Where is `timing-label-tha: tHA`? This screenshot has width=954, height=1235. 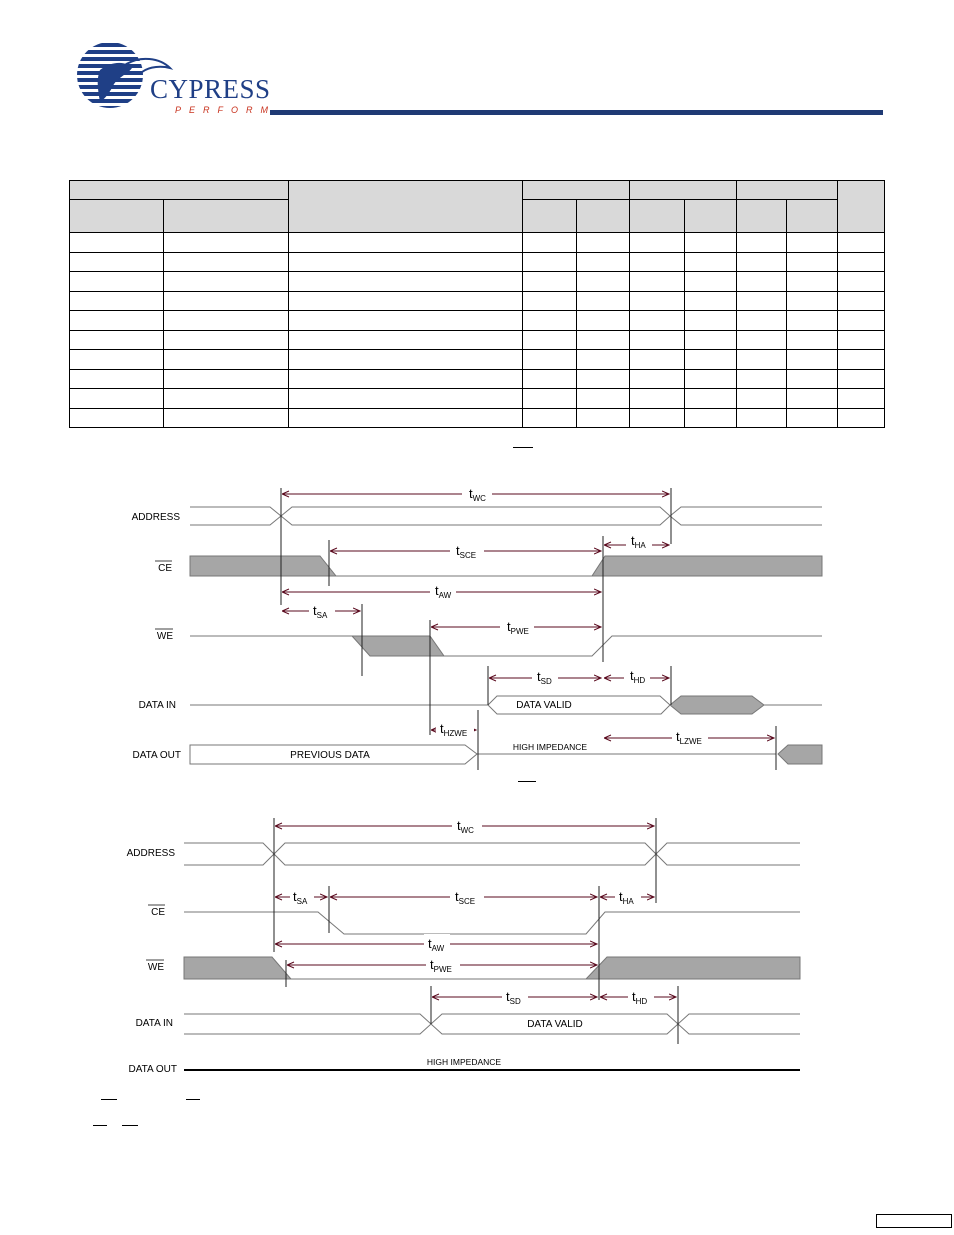
timing-label-tha: tHA is located at coordinates (626, 897).